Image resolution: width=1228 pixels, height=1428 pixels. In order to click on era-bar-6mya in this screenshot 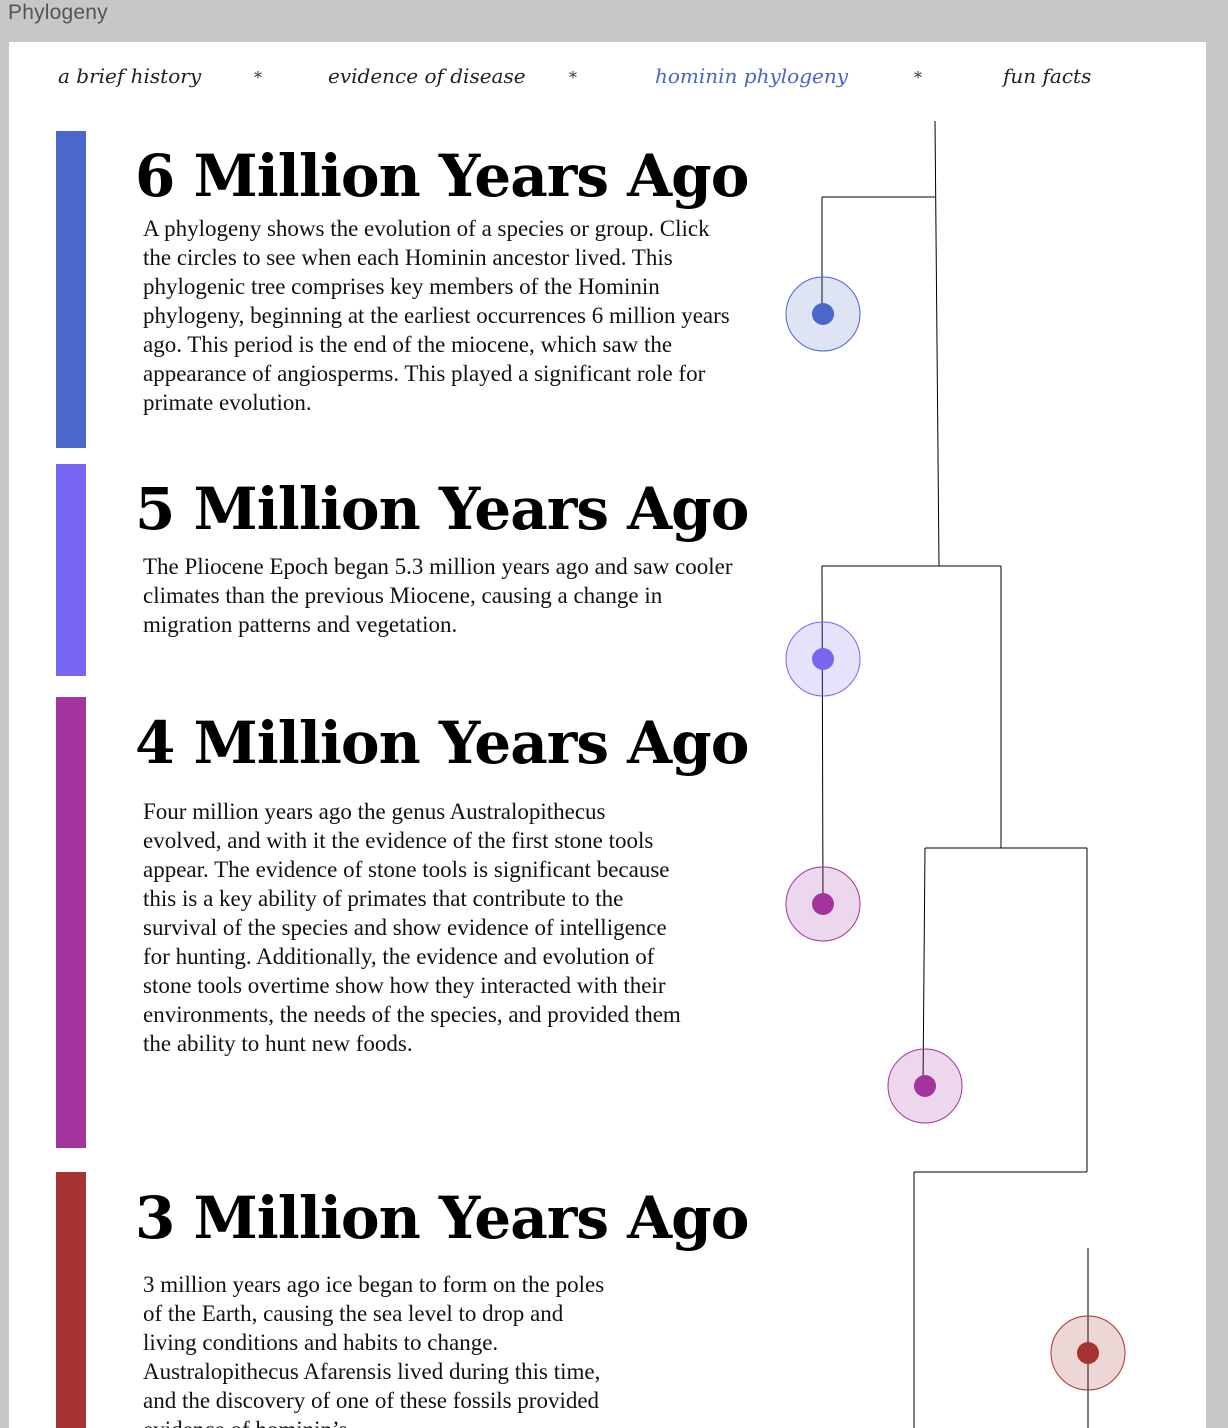, I will do `click(71, 289)`.